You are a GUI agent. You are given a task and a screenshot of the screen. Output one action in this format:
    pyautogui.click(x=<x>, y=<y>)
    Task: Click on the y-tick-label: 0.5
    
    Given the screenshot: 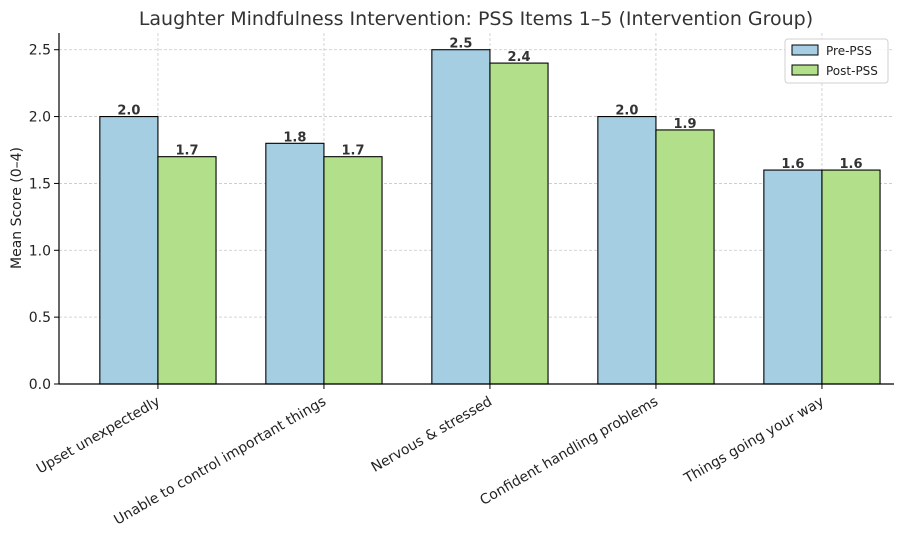 What is the action you would take?
    pyautogui.click(x=40, y=318)
    